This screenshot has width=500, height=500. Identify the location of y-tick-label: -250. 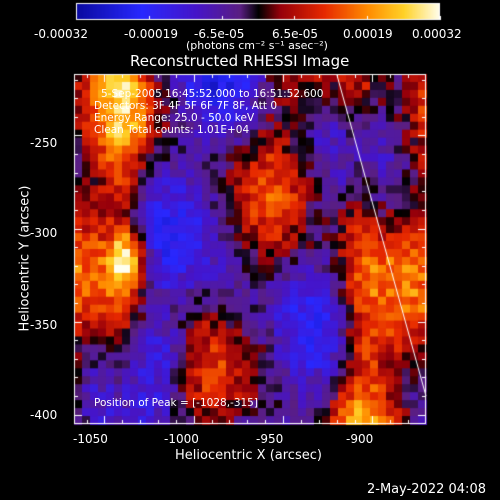
(44, 143).